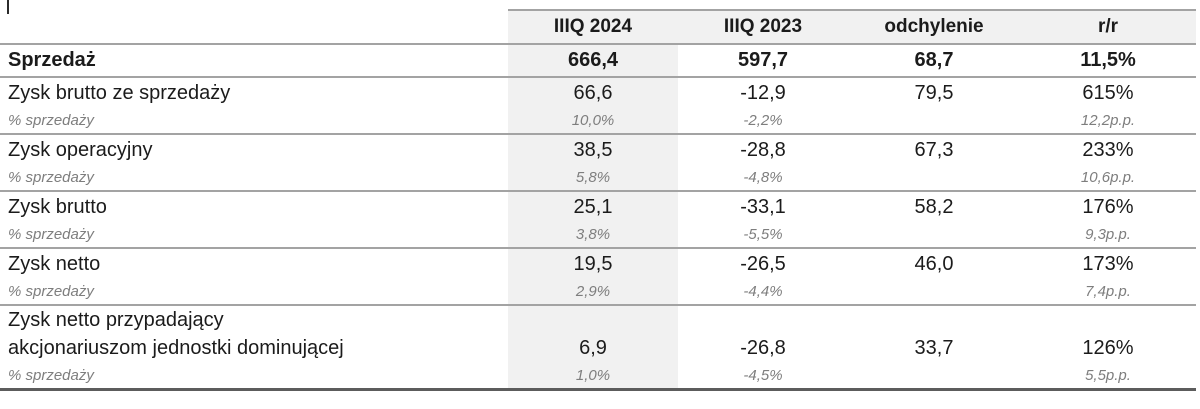  What do you see at coordinates (254, 61) in the screenshot?
I see `row-label: Sprzedaż` at bounding box center [254, 61].